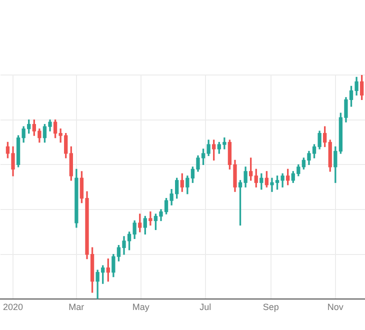 The width and height of the screenshot is (365, 330). Describe the element at coordinates (335, 307) in the screenshot. I see `x-tick-label: Nov` at that location.